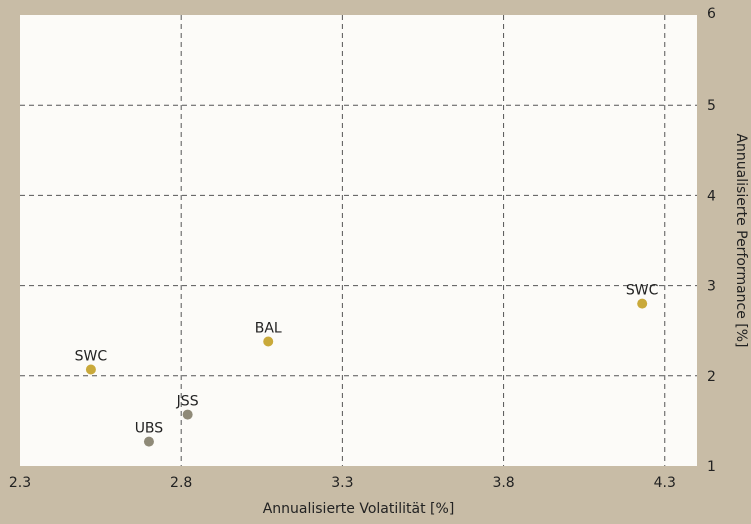 The image size is (751, 524). I want to click on y-axis-label: Annualisierte Performance [%], so click(741, 240).